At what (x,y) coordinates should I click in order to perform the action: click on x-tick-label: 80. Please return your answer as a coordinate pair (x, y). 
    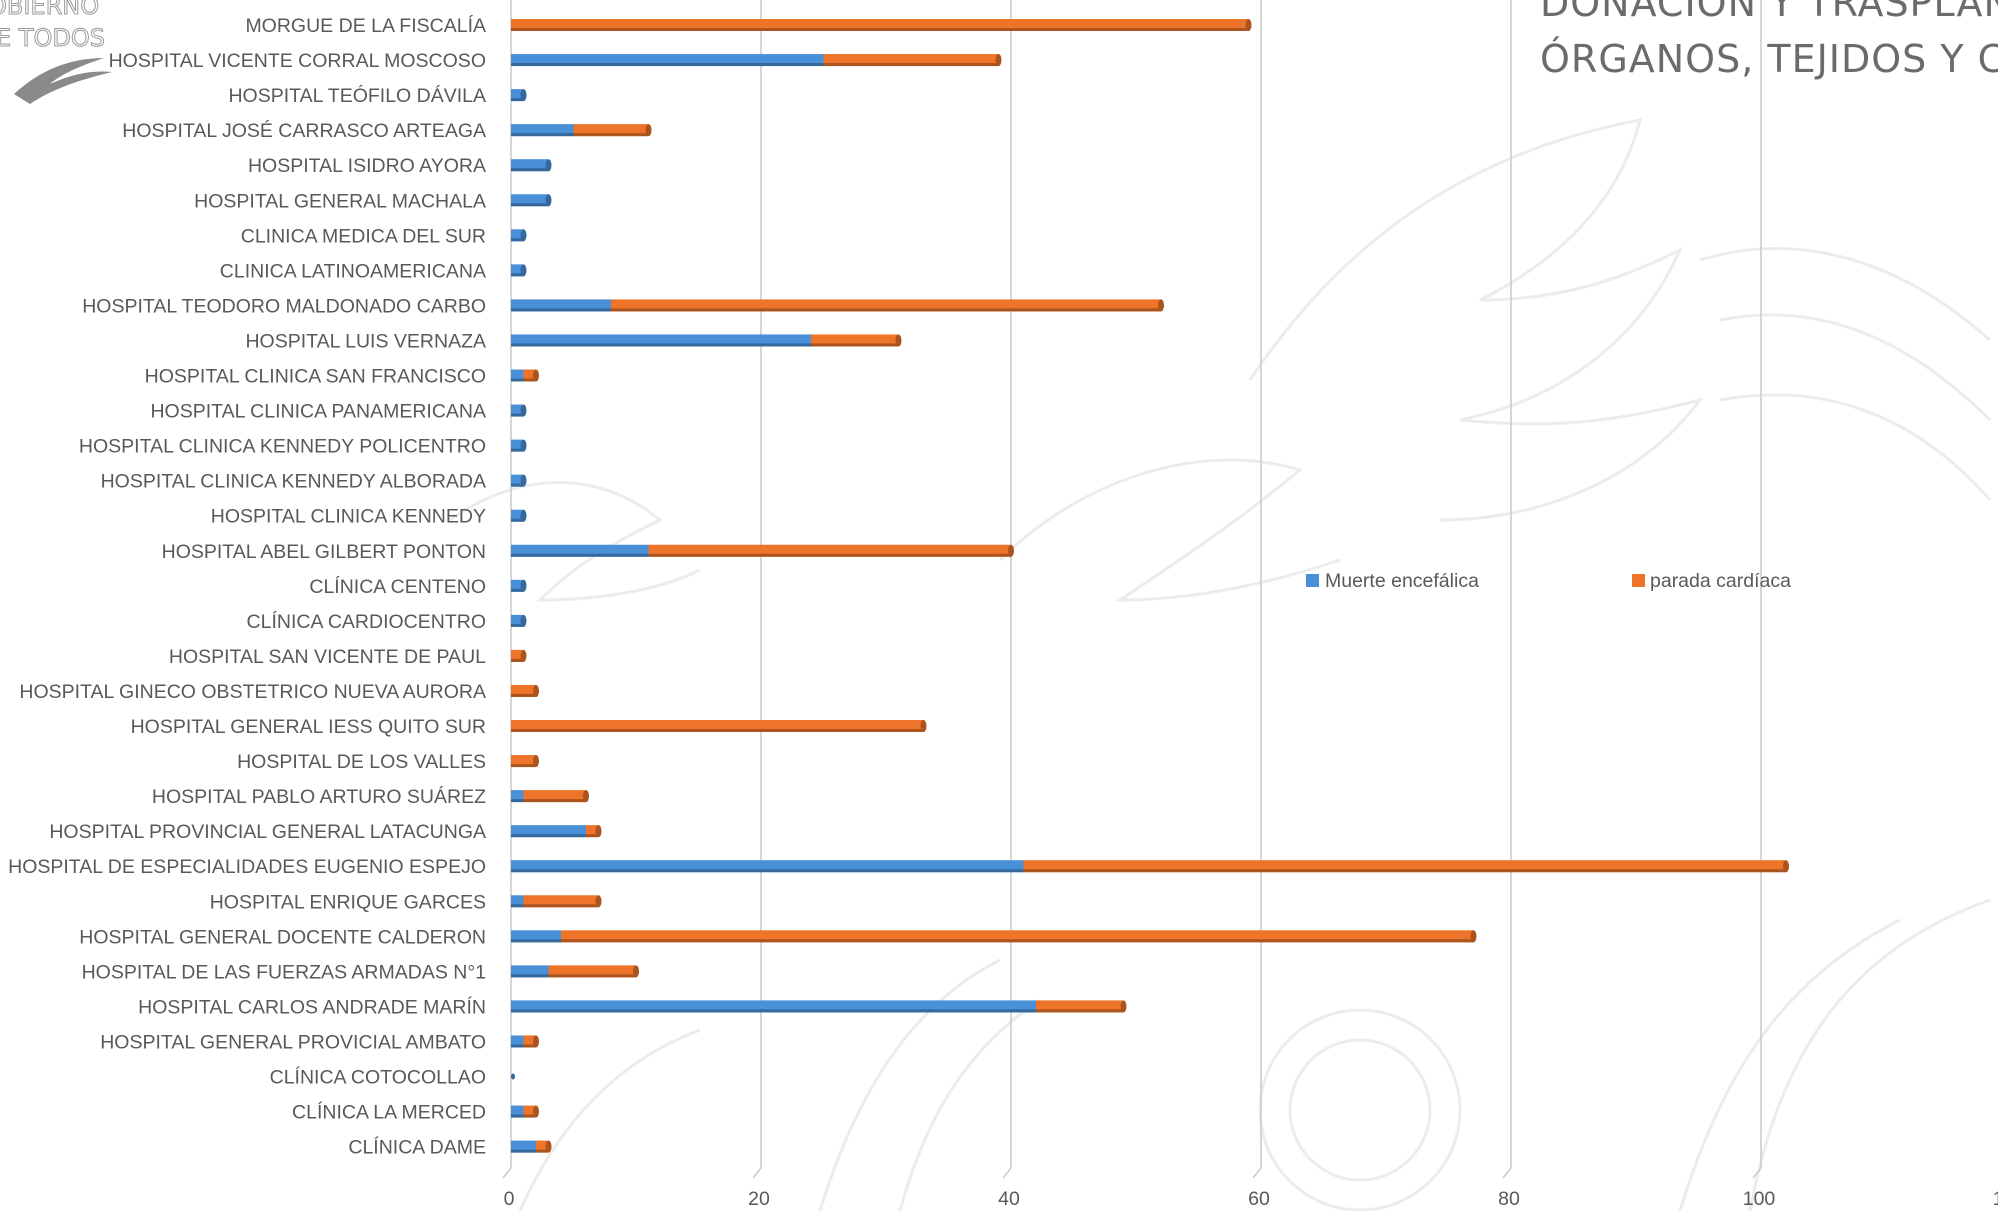
    Looking at the image, I should click on (1509, 1199).